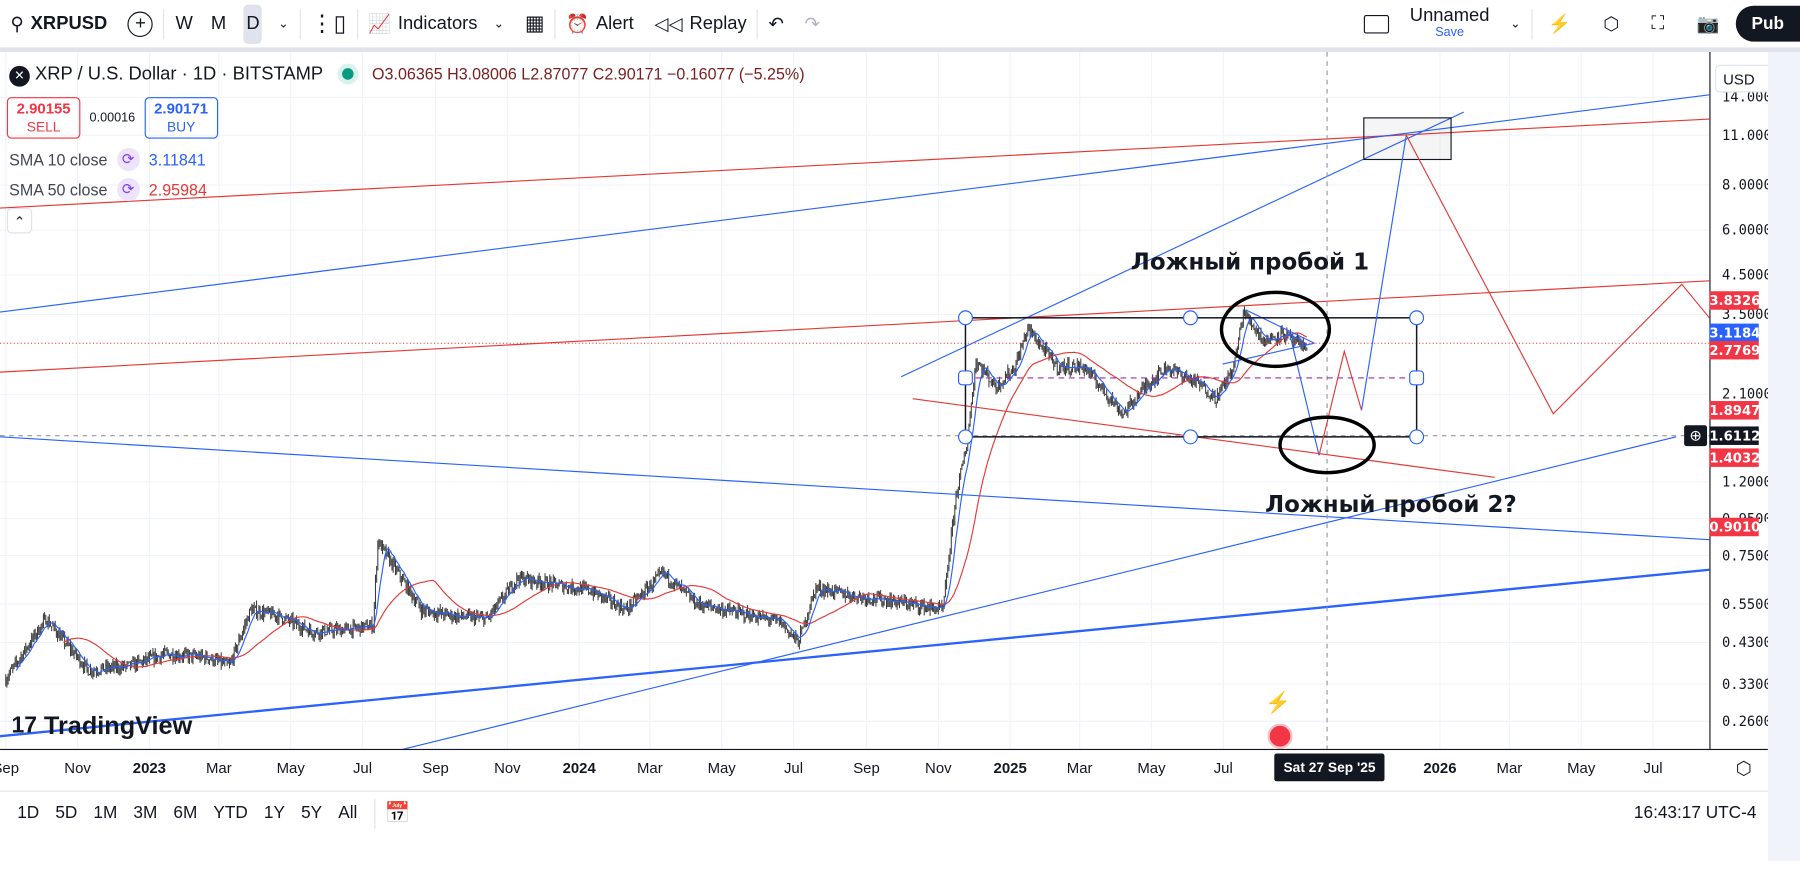 This screenshot has width=1800, height=876. I want to click on time-tick: May, so click(290, 768).